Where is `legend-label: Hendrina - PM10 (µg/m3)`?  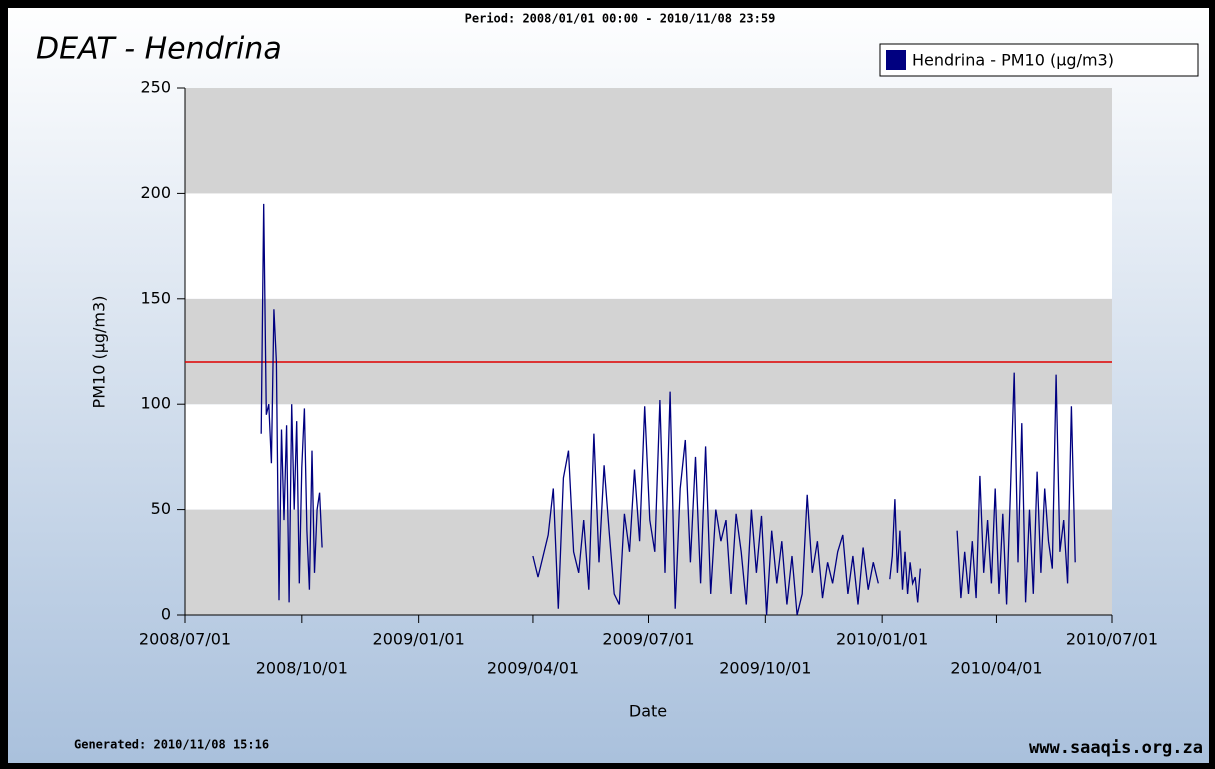
legend-label: Hendrina - PM10 (µg/m3) is located at coordinates (1013, 60).